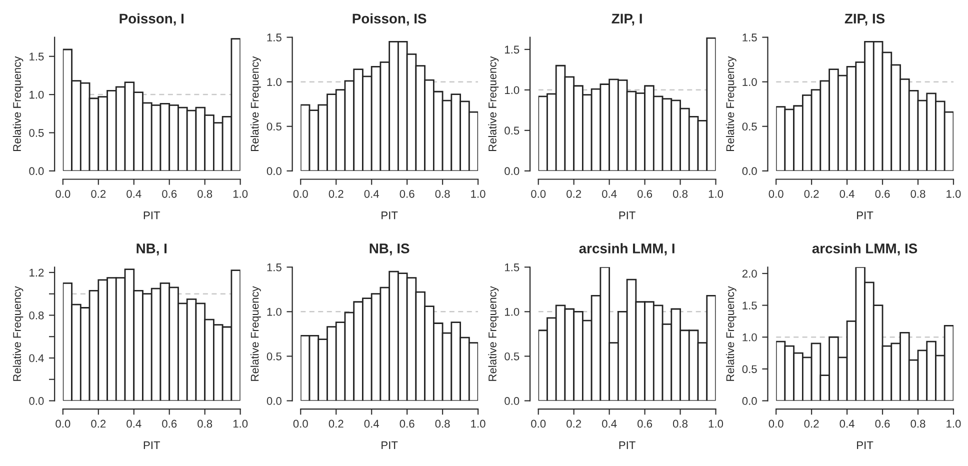  I want to click on chart-title: NB, IS, so click(390, 250).